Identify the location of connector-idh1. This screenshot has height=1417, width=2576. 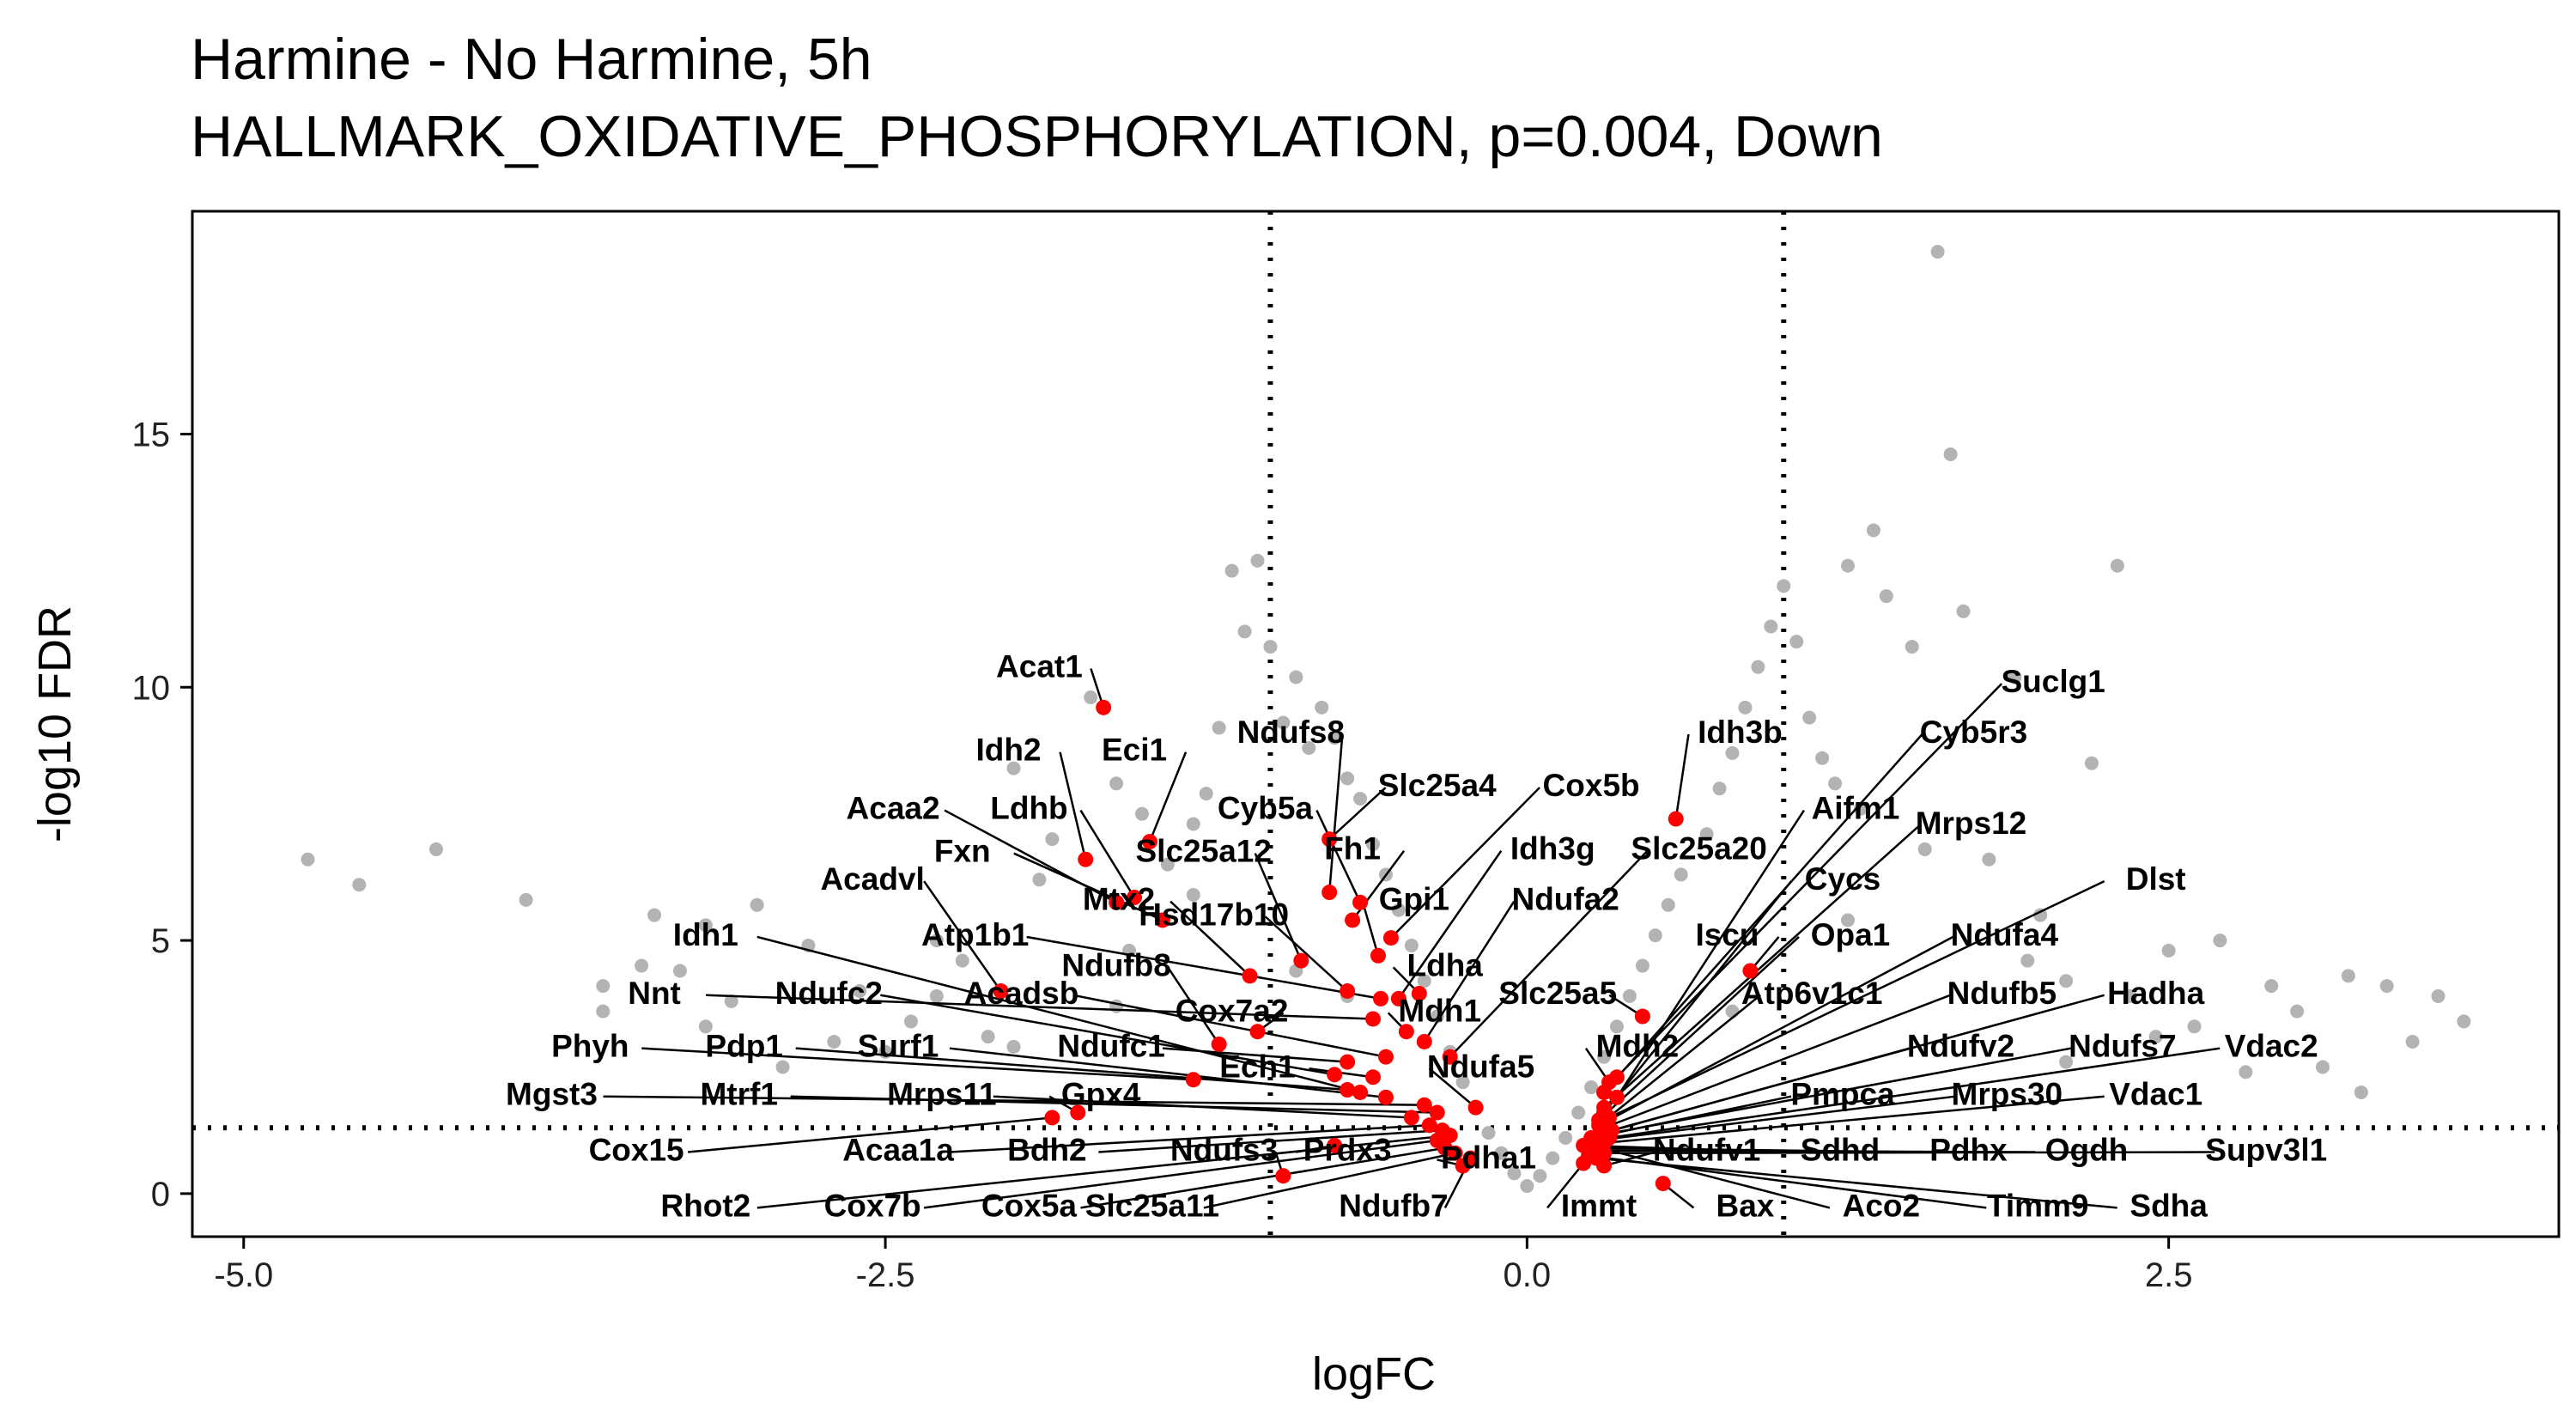
(1058, 1014).